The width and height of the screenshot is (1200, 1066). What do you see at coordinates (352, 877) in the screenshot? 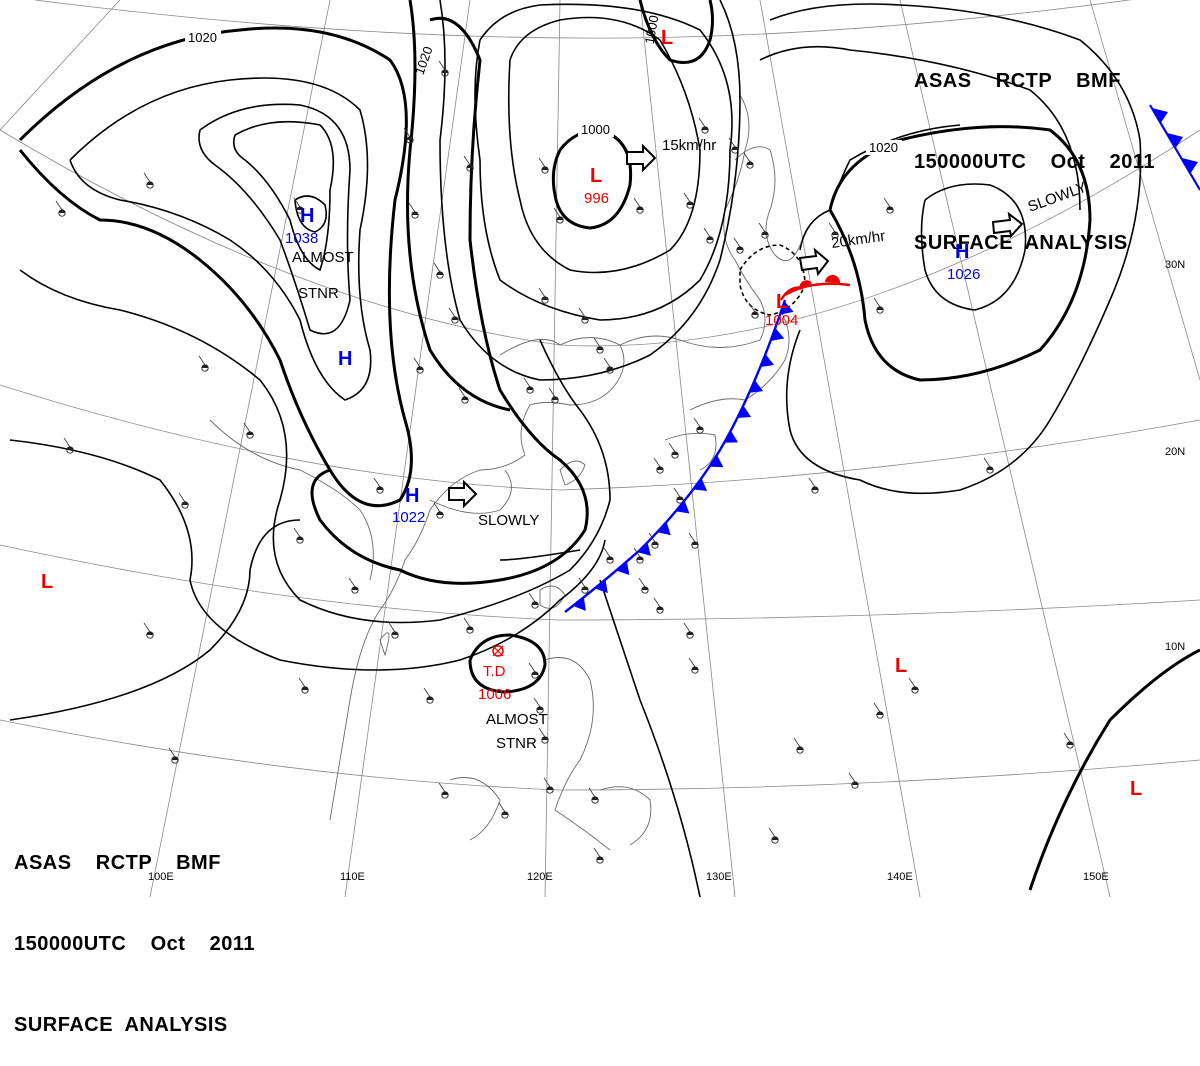
I see `lon-label-110e: 110E` at bounding box center [352, 877].